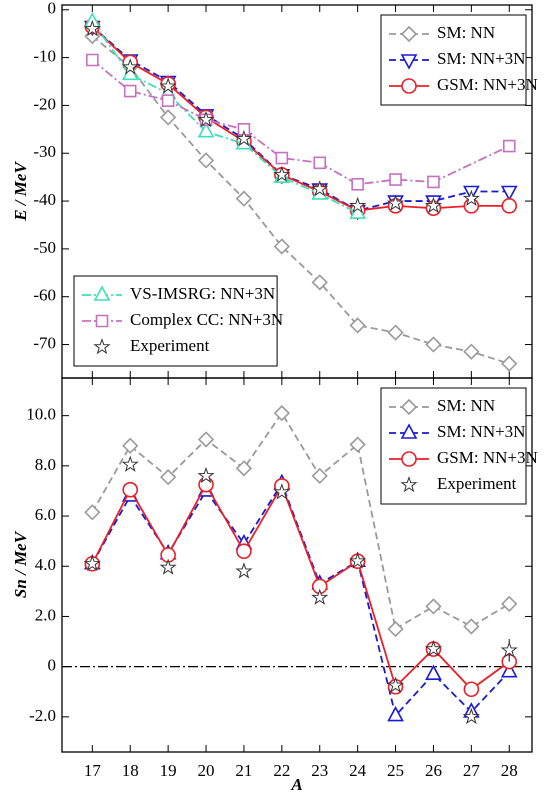 This screenshot has height=800, width=545. What do you see at coordinates (20, 191) in the screenshot?
I see `y-axis-label: E / MeV` at bounding box center [20, 191].